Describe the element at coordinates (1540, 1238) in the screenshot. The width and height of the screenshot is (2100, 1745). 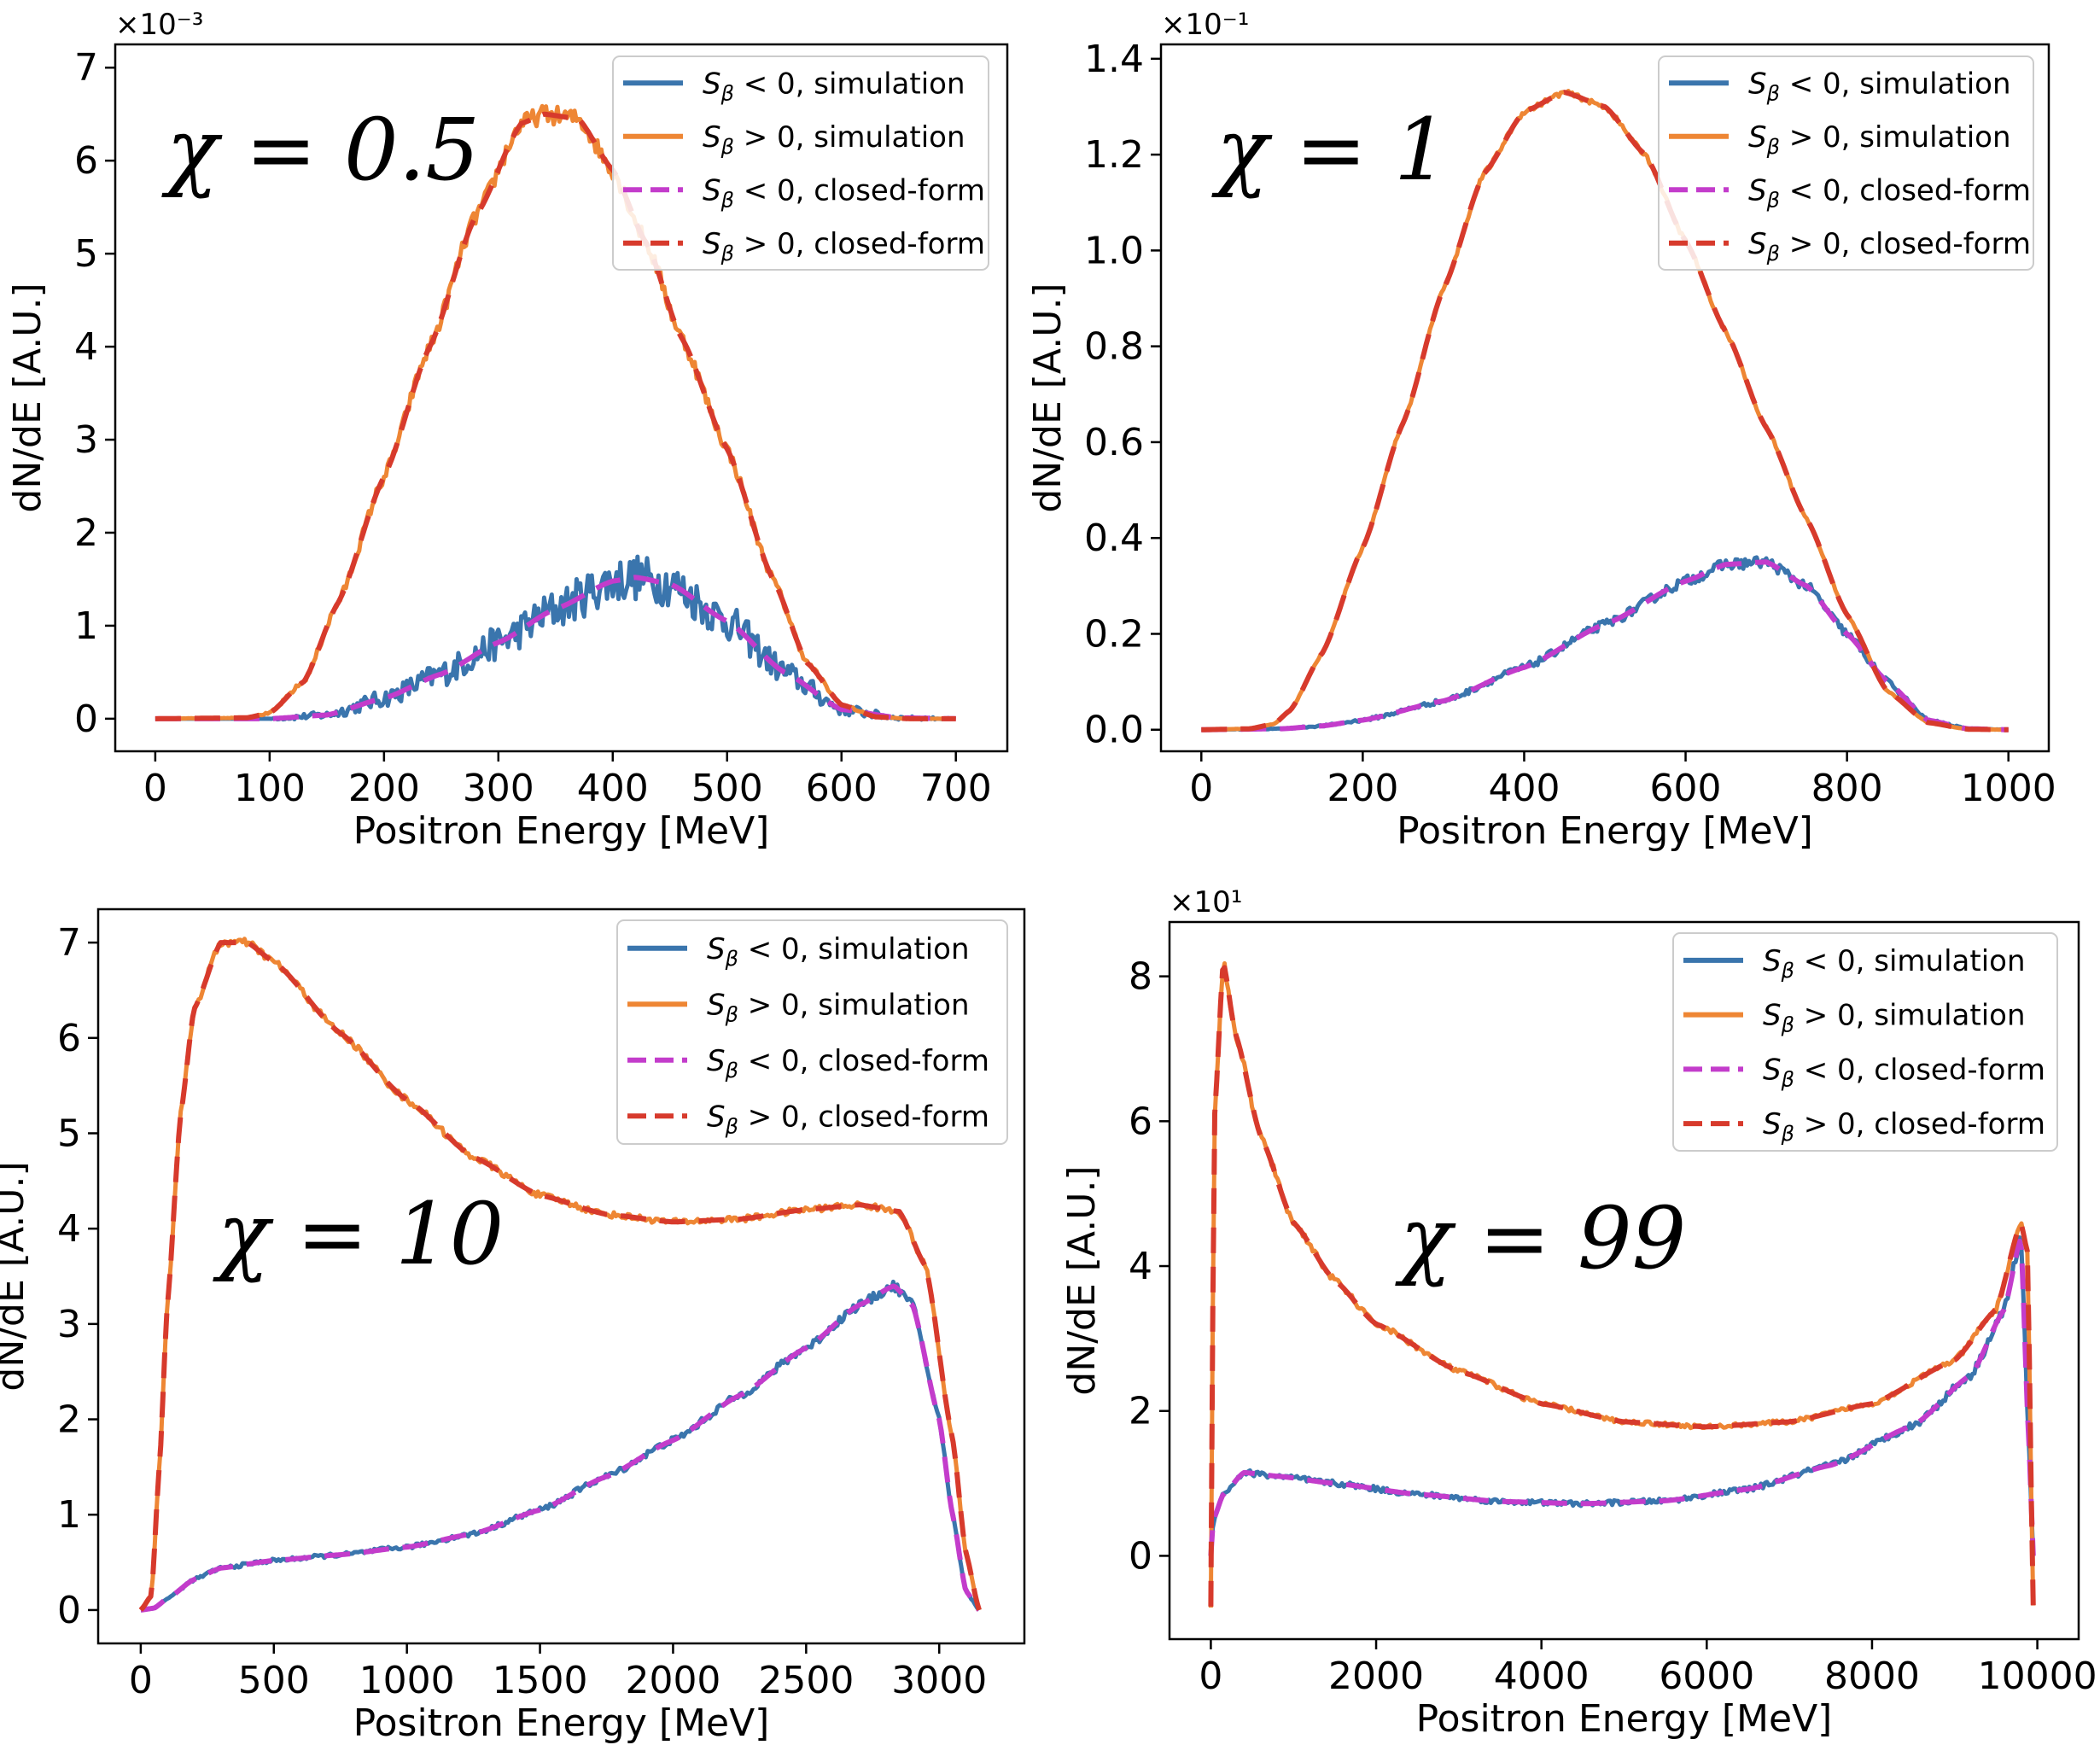
I see `chi-annotation: χ = 99` at that location.